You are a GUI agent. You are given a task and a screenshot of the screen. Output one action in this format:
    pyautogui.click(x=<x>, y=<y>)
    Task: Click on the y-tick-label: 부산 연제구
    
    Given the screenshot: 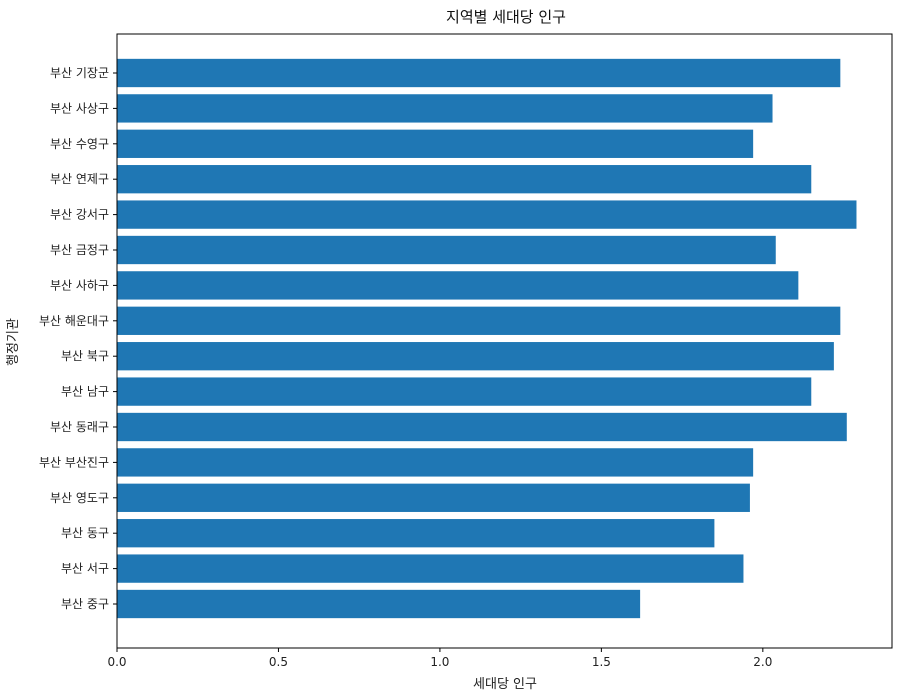 What is the action you would take?
    pyautogui.click(x=79, y=179)
    